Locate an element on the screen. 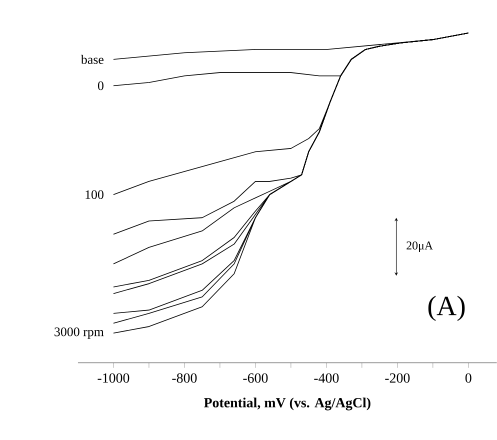 This screenshot has width=497, height=440. series-label: 0 is located at coordinates (101, 85).